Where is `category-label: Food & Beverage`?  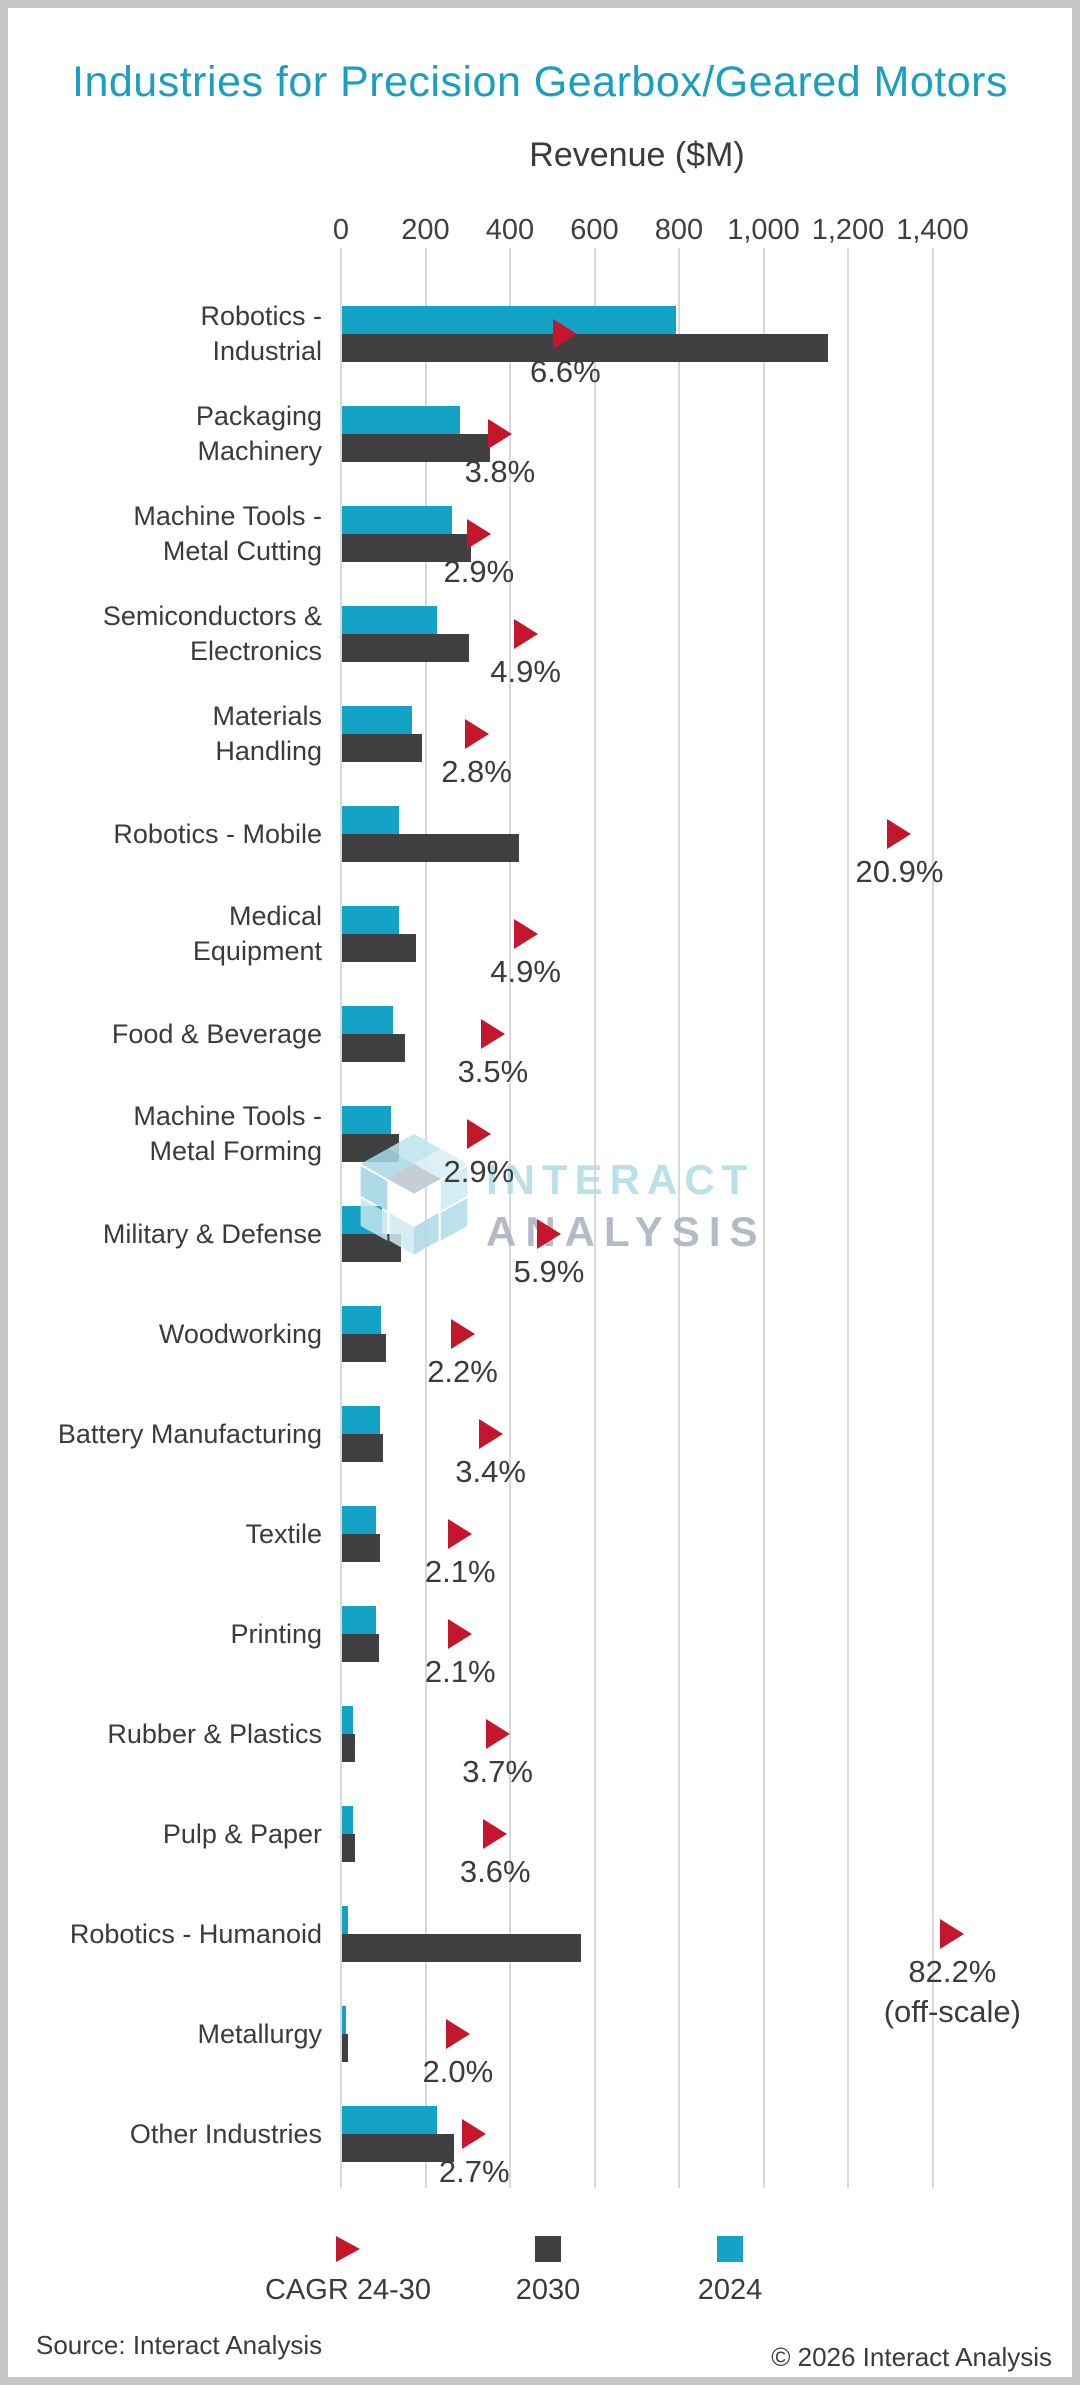 category-label: Food & Beverage is located at coordinates (216, 1033).